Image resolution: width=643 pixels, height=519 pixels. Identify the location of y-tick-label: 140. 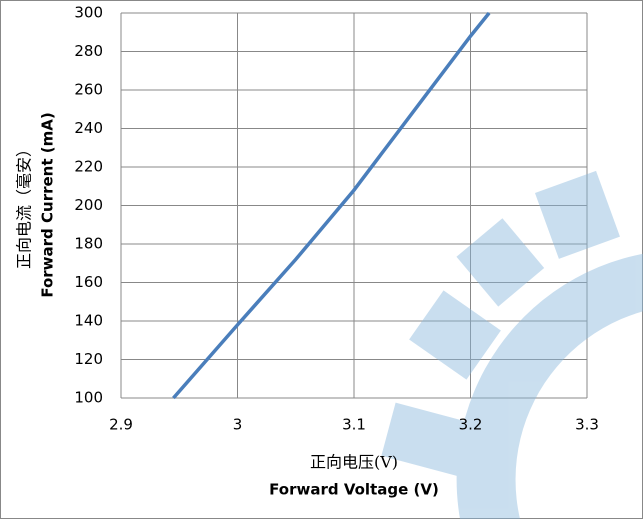
(88, 321).